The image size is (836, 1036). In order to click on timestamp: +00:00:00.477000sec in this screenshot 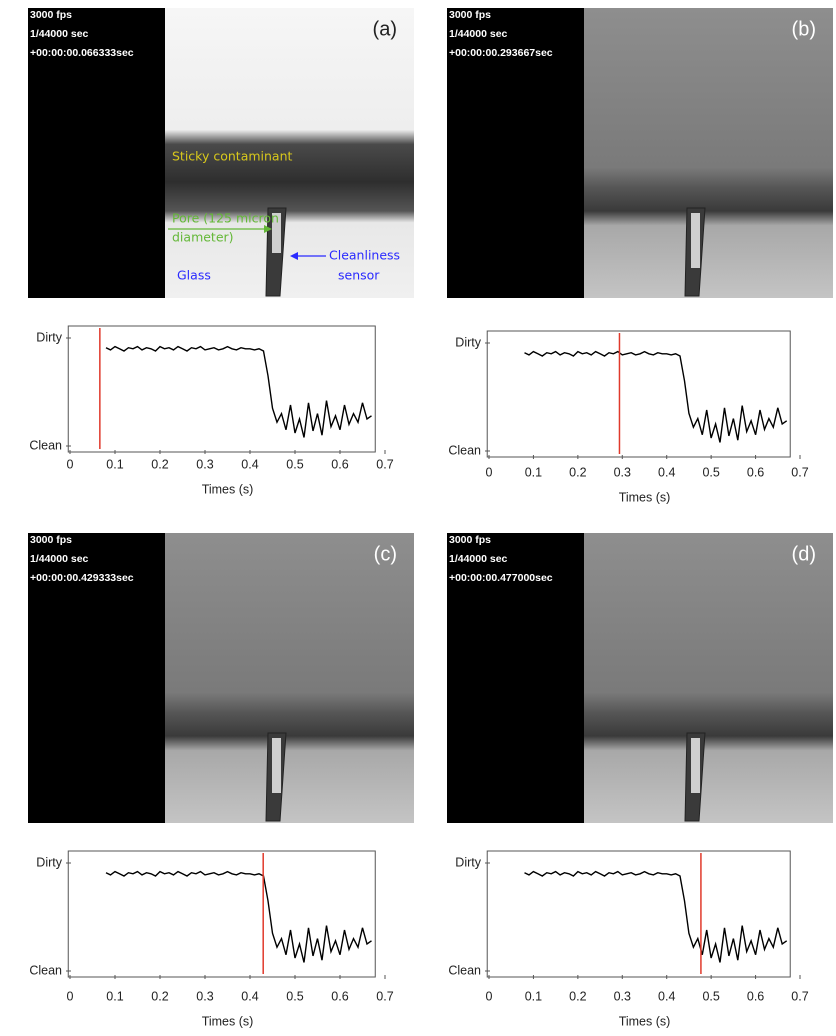, I will do `click(501, 578)`.